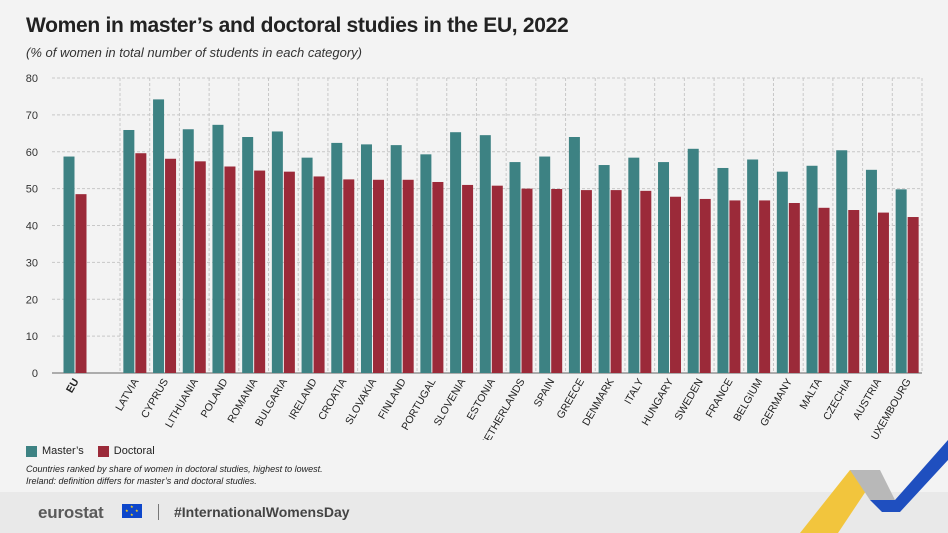  What do you see at coordinates (874, 486) in the screenshot?
I see `decorative-chevron-icon` at bounding box center [874, 486].